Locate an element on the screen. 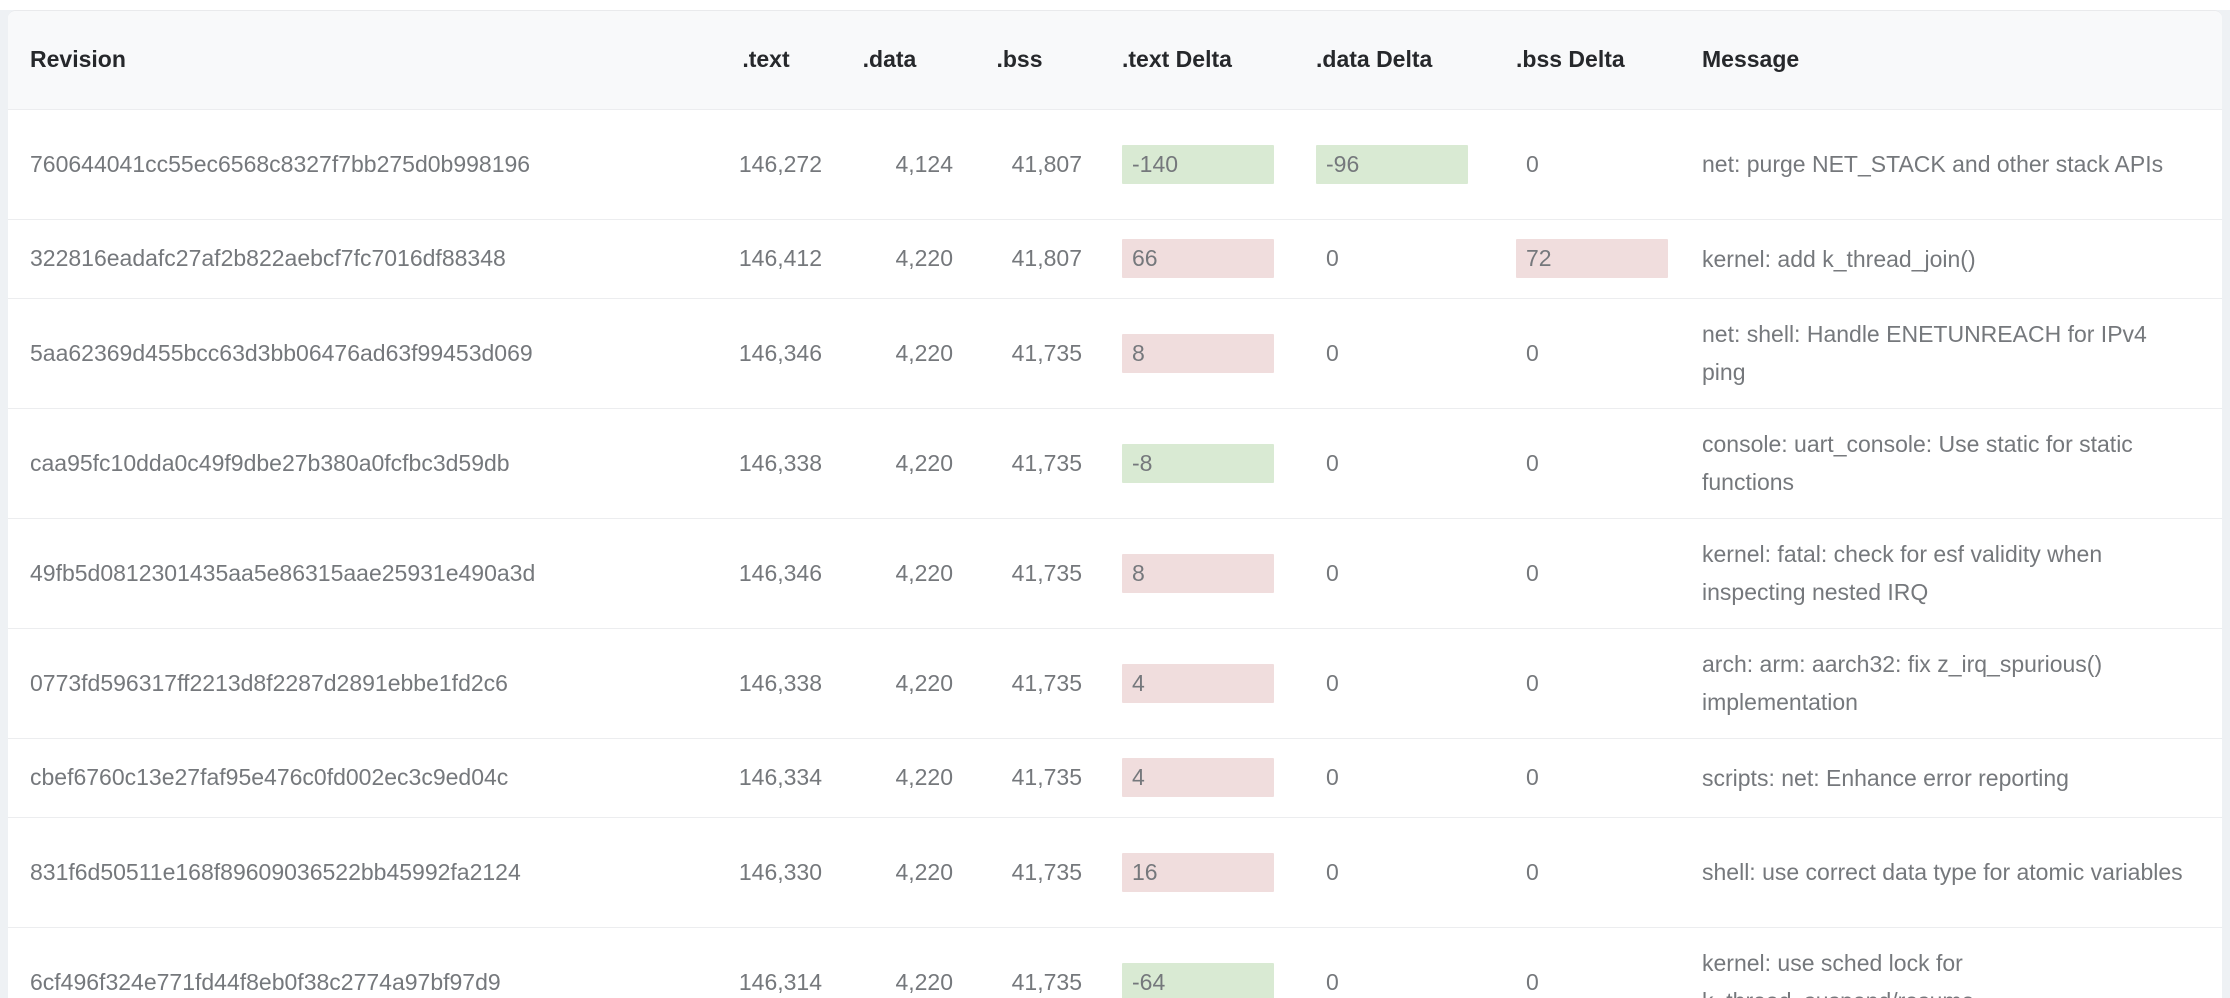 The width and height of the screenshot is (2230, 998). text-size-cell: 146,272 is located at coordinates (766, 163).